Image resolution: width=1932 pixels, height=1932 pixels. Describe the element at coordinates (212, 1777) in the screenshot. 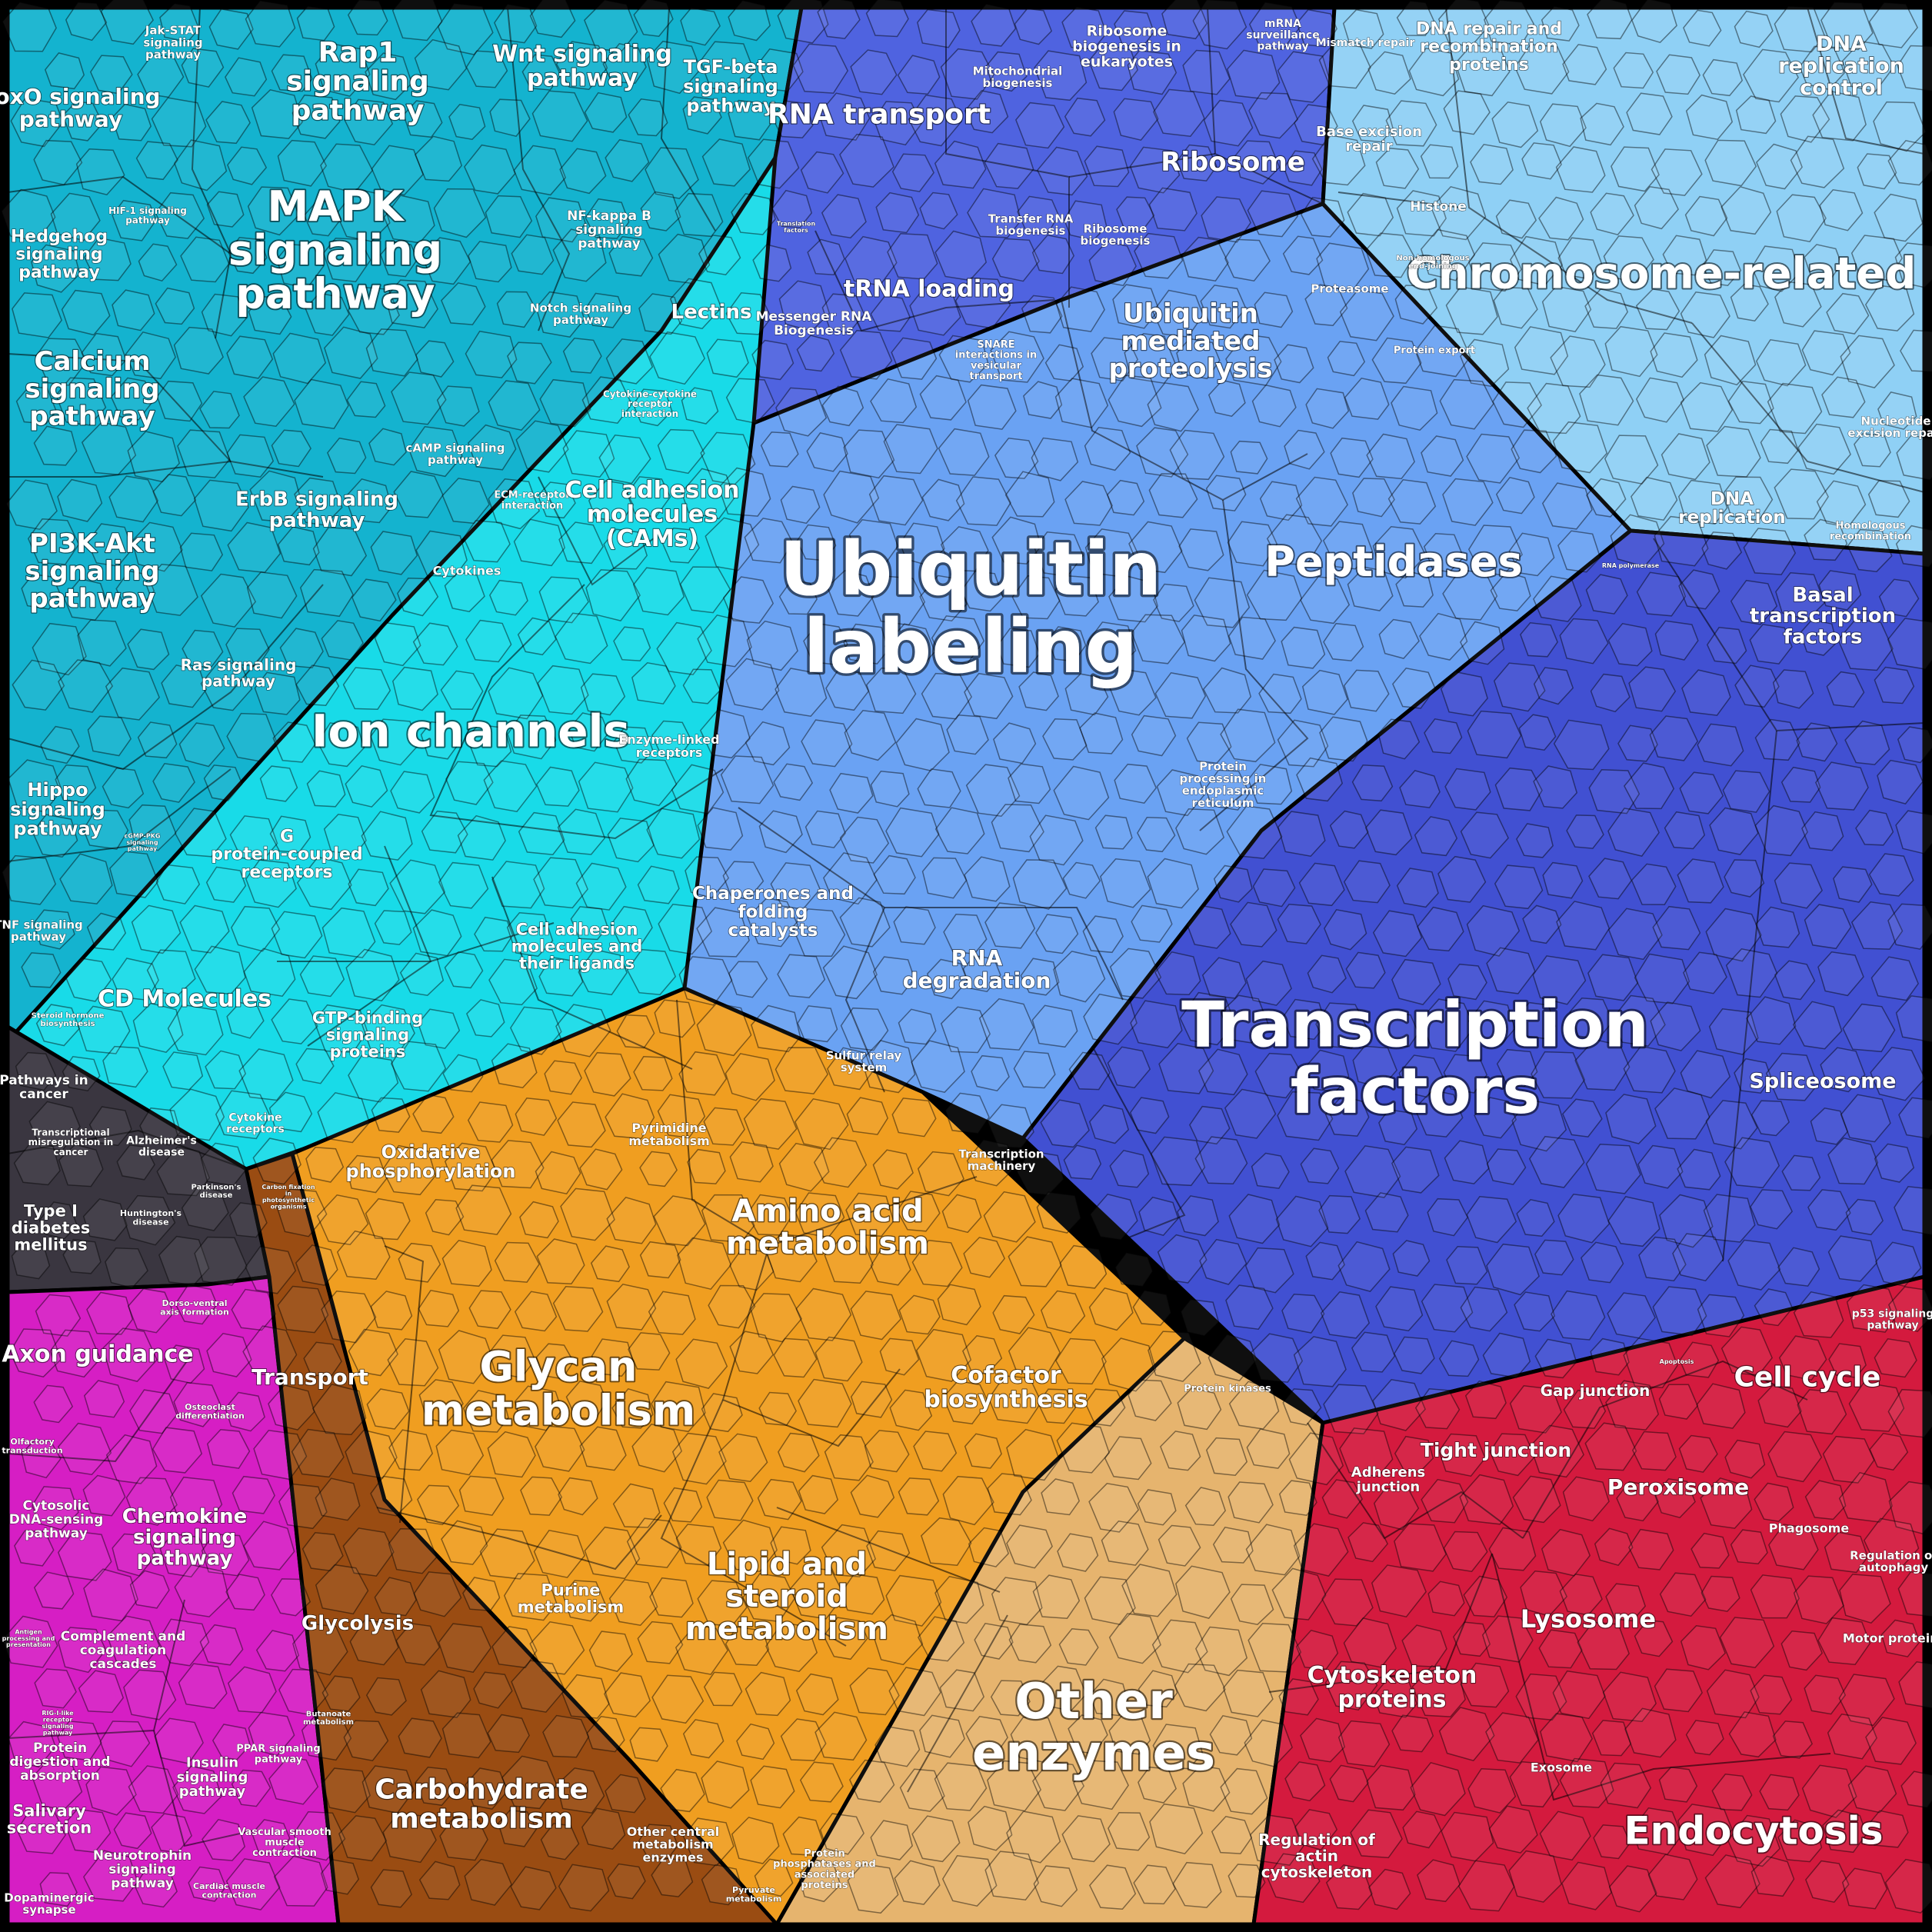

I see `label-insulin: Insulin signaling pathway` at that location.